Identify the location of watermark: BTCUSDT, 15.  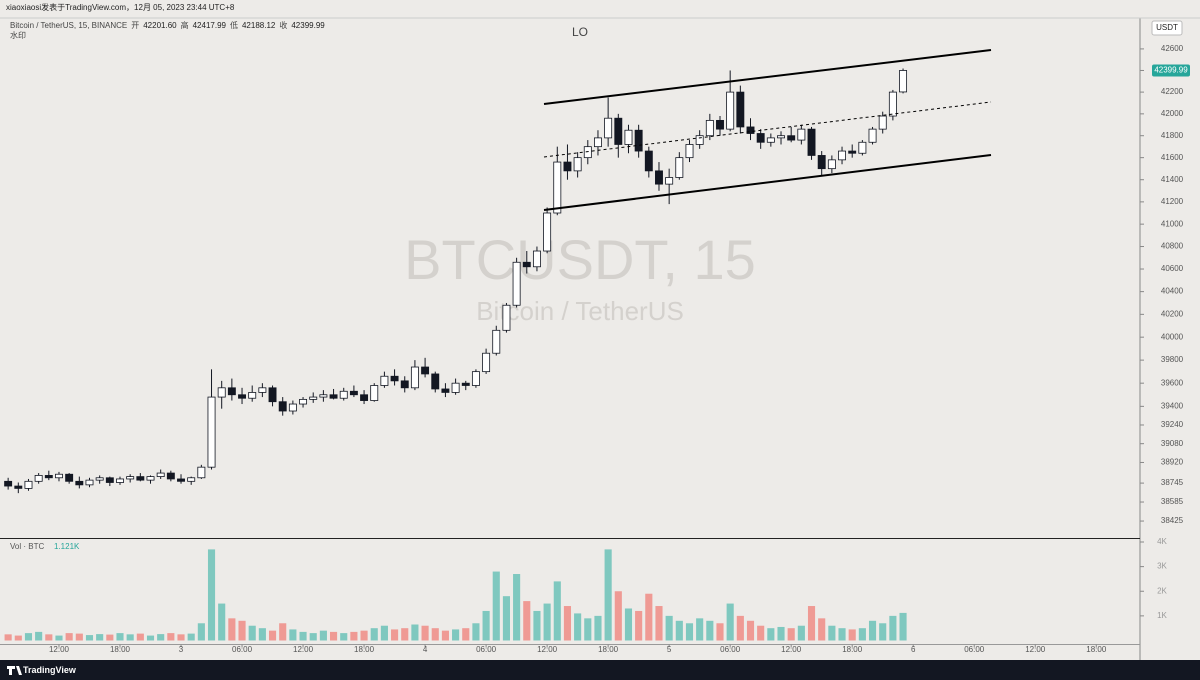
(580, 259).